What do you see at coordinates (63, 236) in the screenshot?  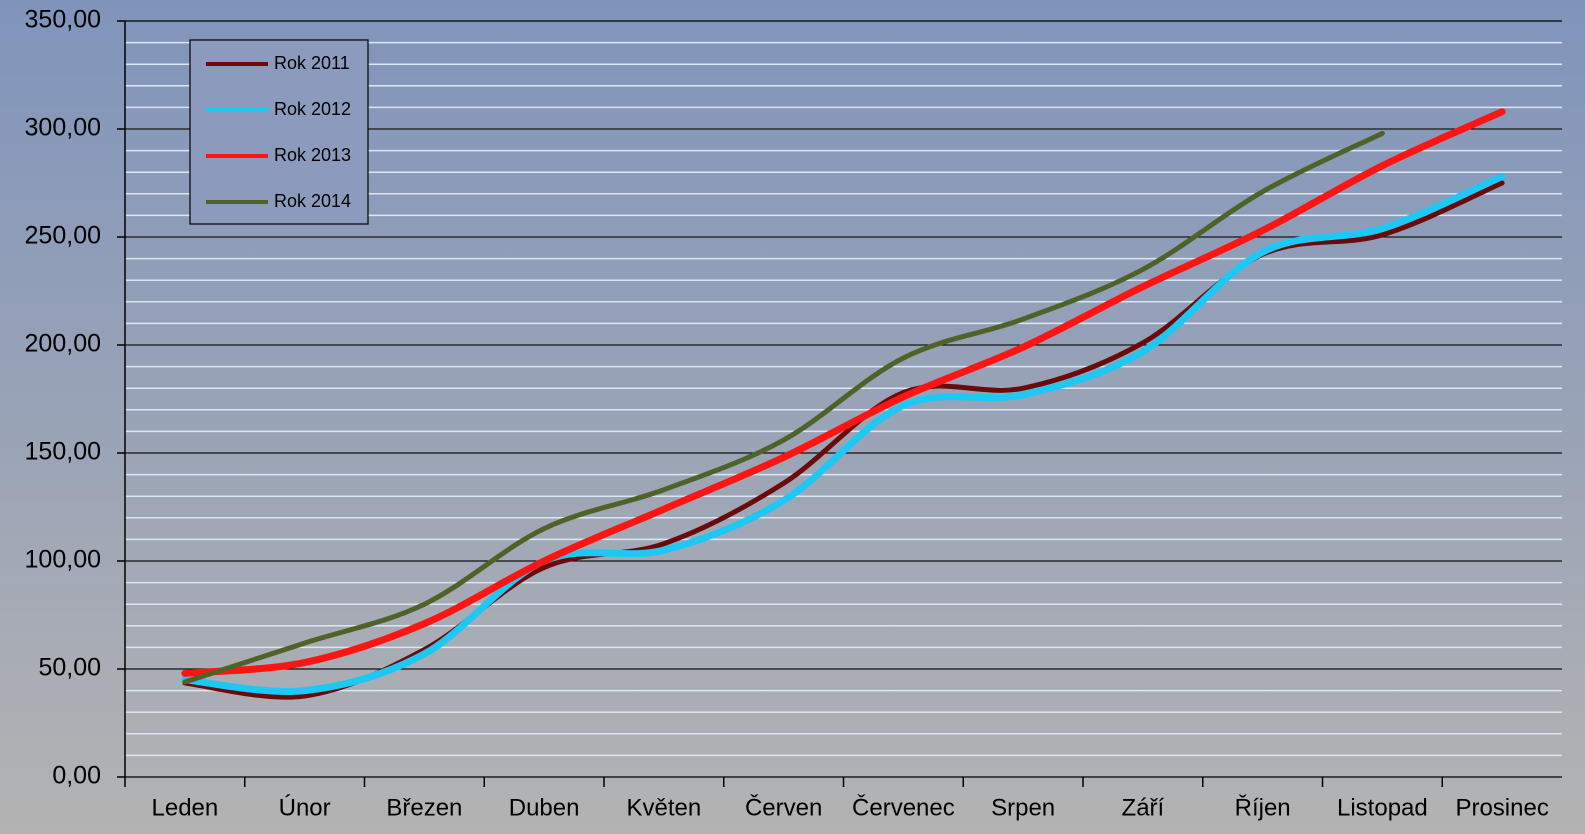 I see `y-tick-label: 250,00` at bounding box center [63, 236].